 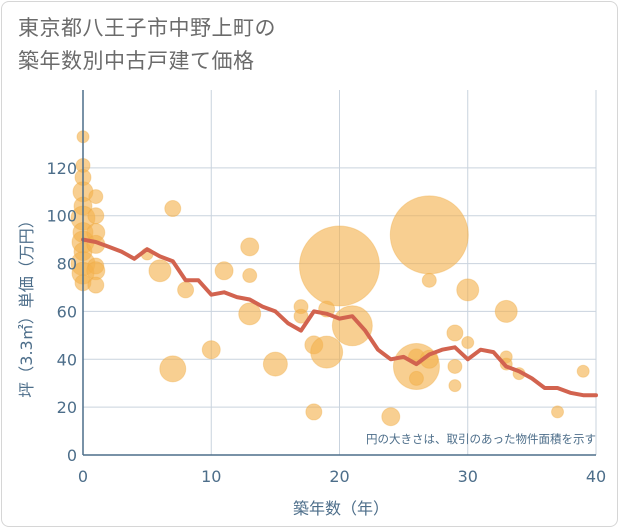 What do you see at coordinates (61, 168) in the screenshot?
I see `y-tick-label: 120` at bounding box center [61, 168].